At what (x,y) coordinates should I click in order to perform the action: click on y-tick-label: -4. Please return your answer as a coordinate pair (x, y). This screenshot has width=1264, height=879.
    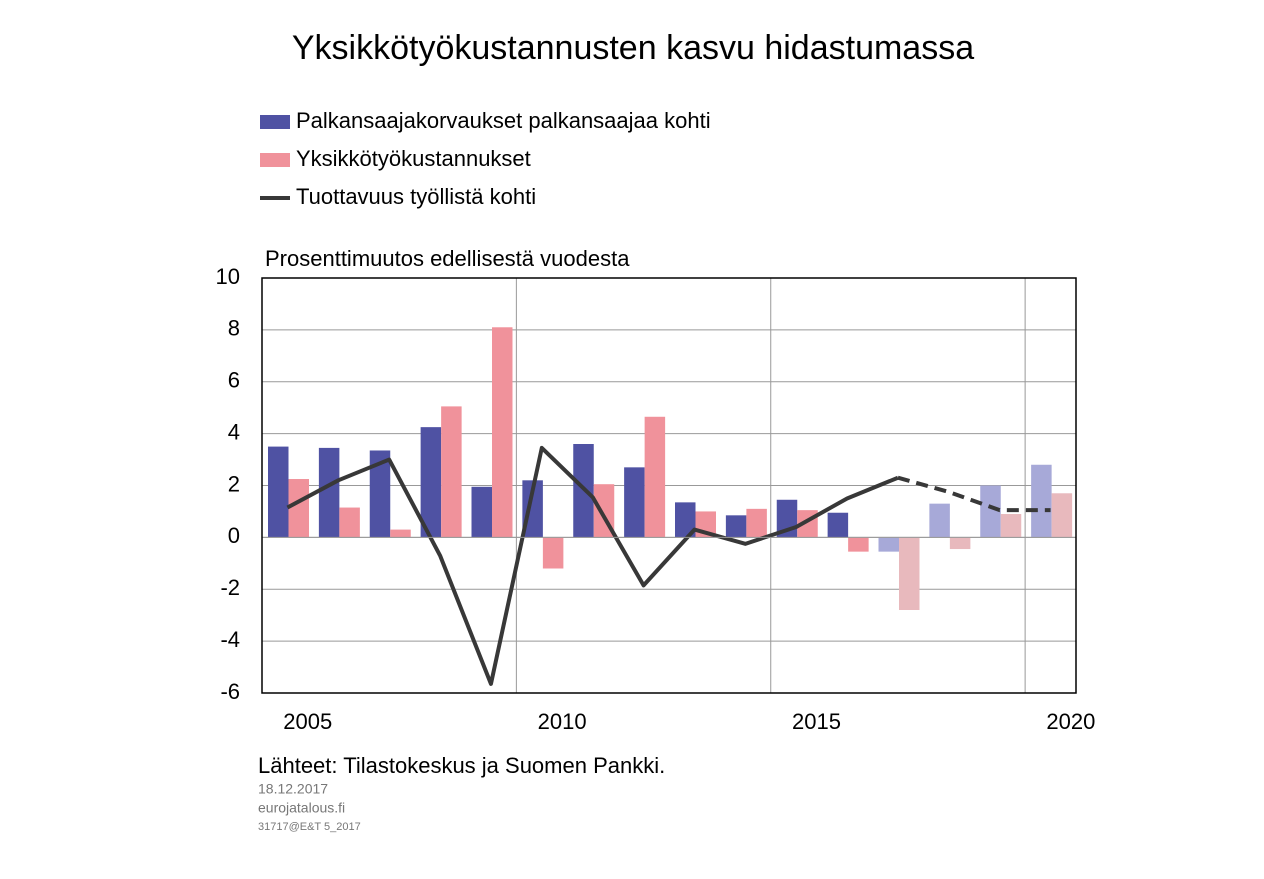
    Looking at the image, I should click on (230, 639).